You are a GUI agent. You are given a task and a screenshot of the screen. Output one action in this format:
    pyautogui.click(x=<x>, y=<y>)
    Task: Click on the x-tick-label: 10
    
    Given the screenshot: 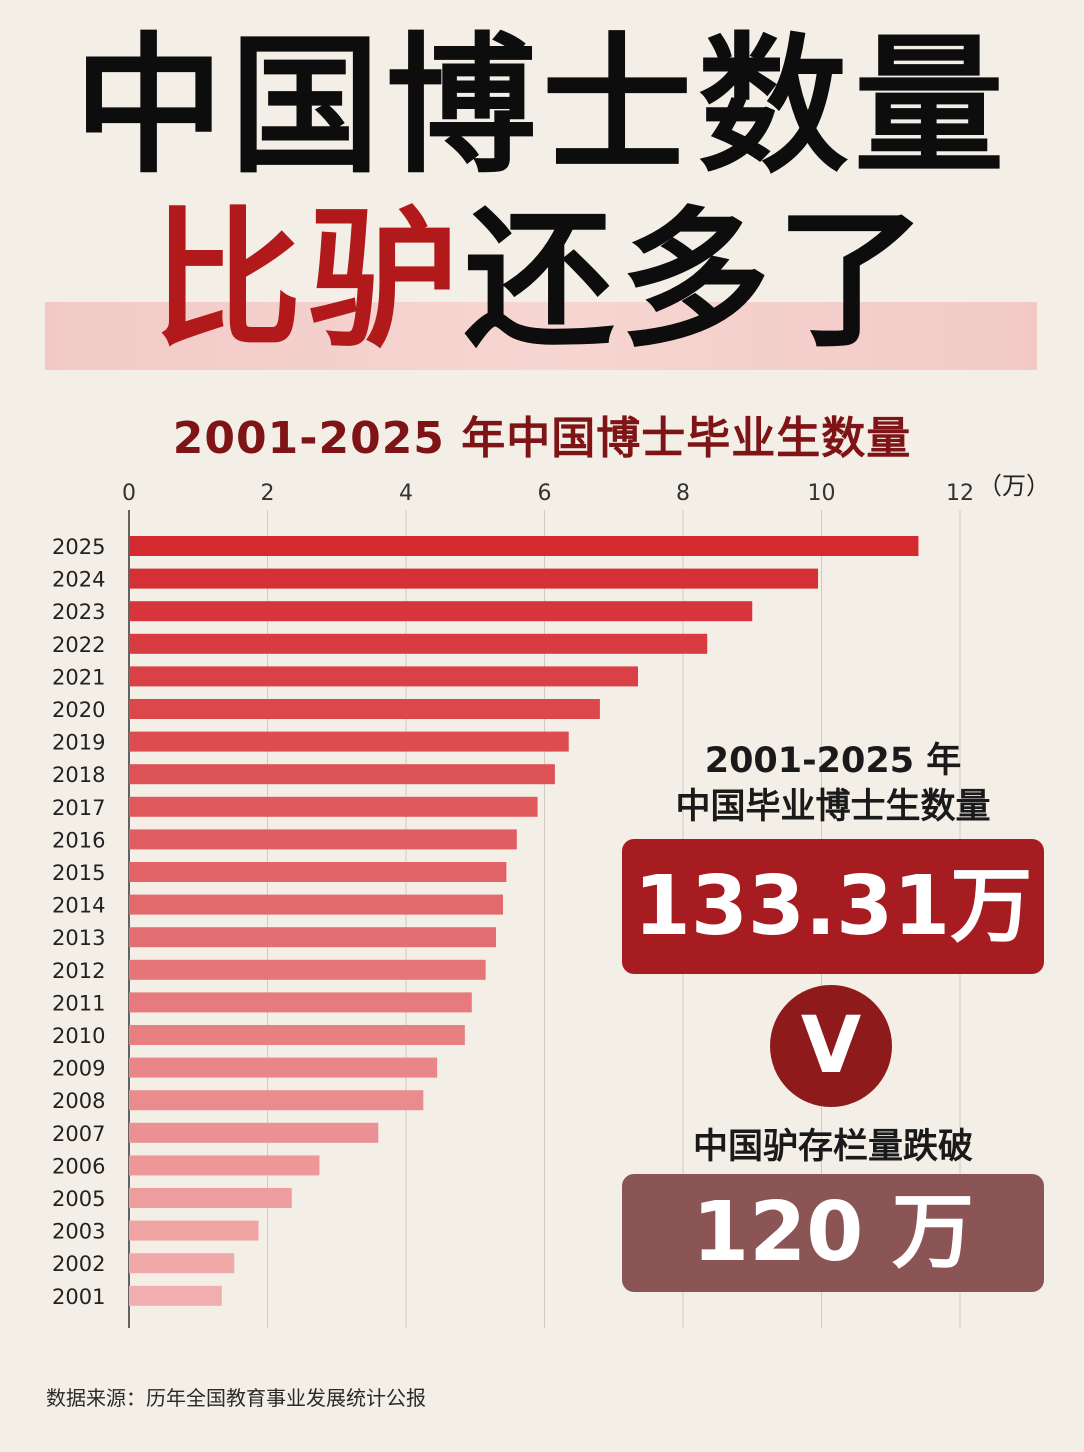 What is the action you would take?
    pyautogui.click(x=822, y=493)
    